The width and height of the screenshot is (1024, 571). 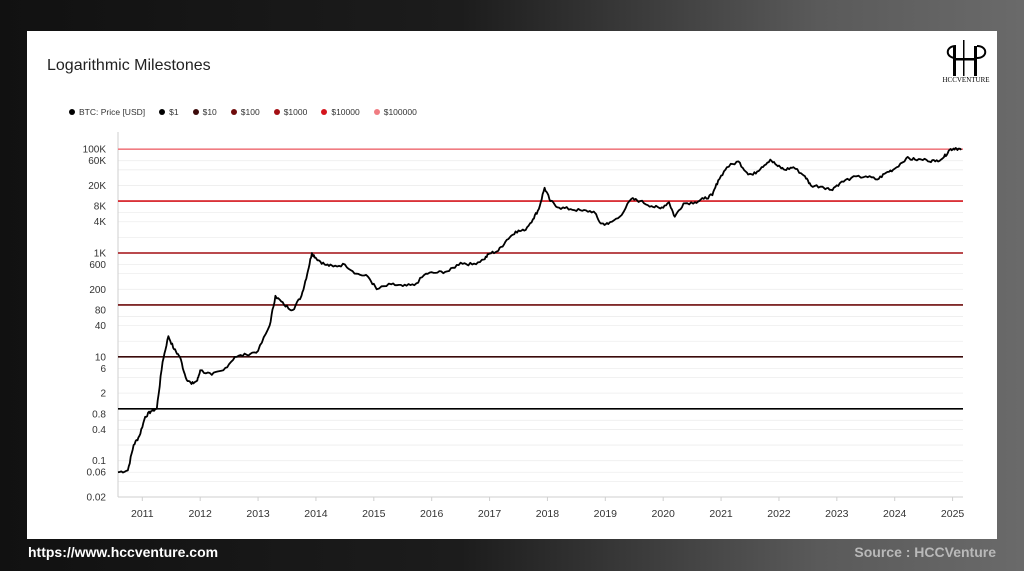 I want to click on x-tick-label: 2014, so click(x=316, y=514).